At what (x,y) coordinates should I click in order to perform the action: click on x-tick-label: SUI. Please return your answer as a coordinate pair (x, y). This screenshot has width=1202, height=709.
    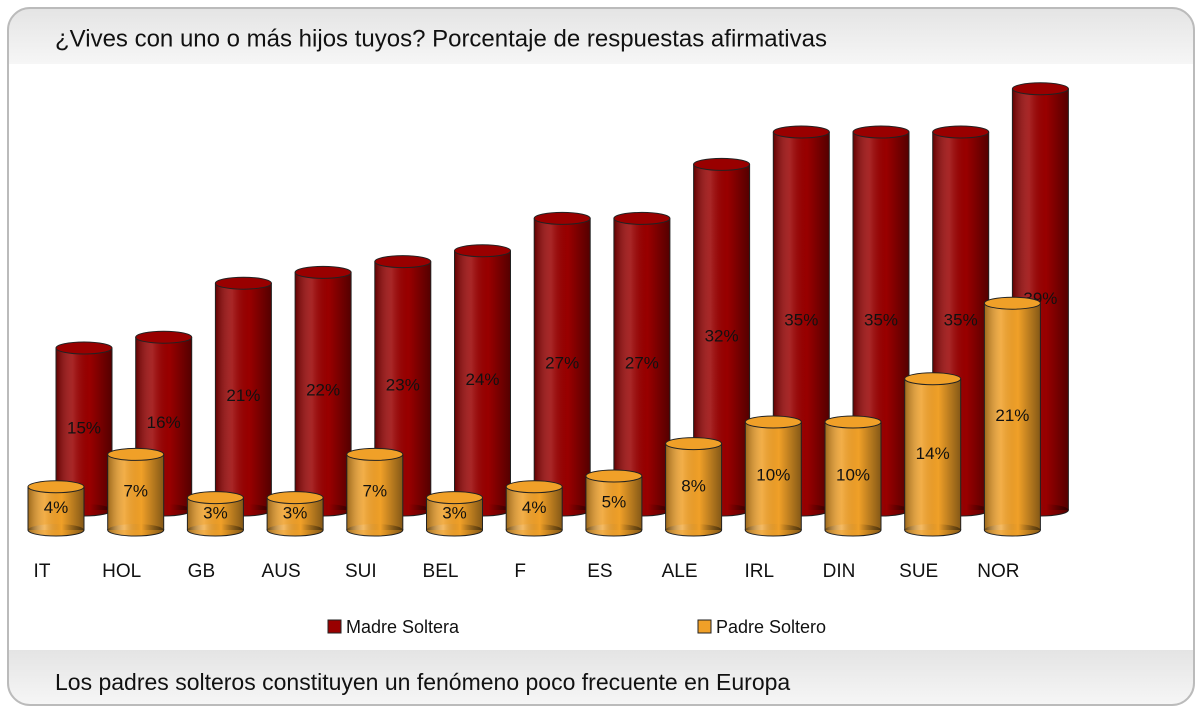
    Looking at the image, I should click on (361, 571).